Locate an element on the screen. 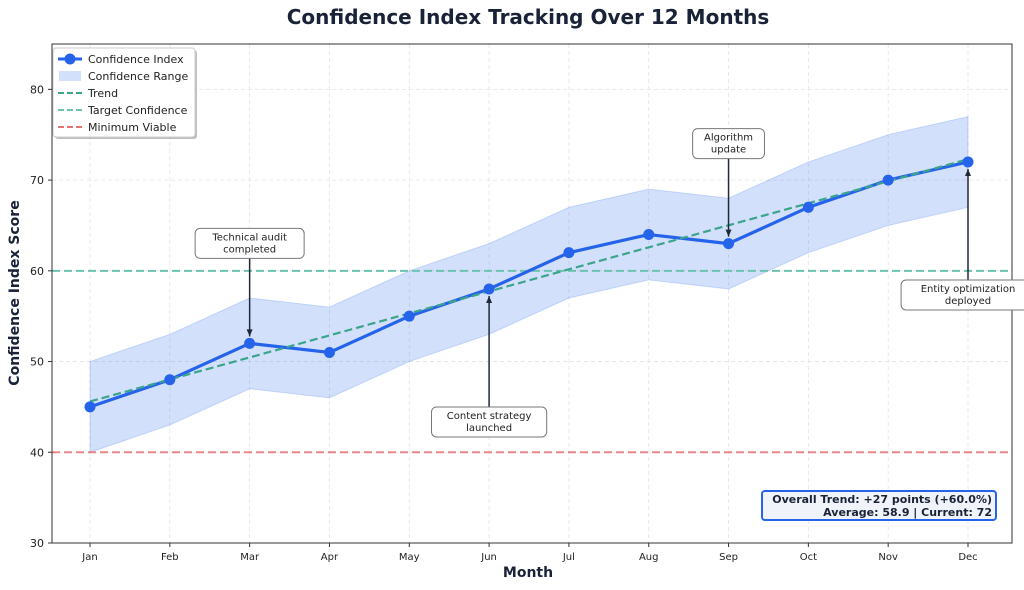 The width and height of the screenshot is (1024, 590). legend-box is located at coordinates (124, 92).